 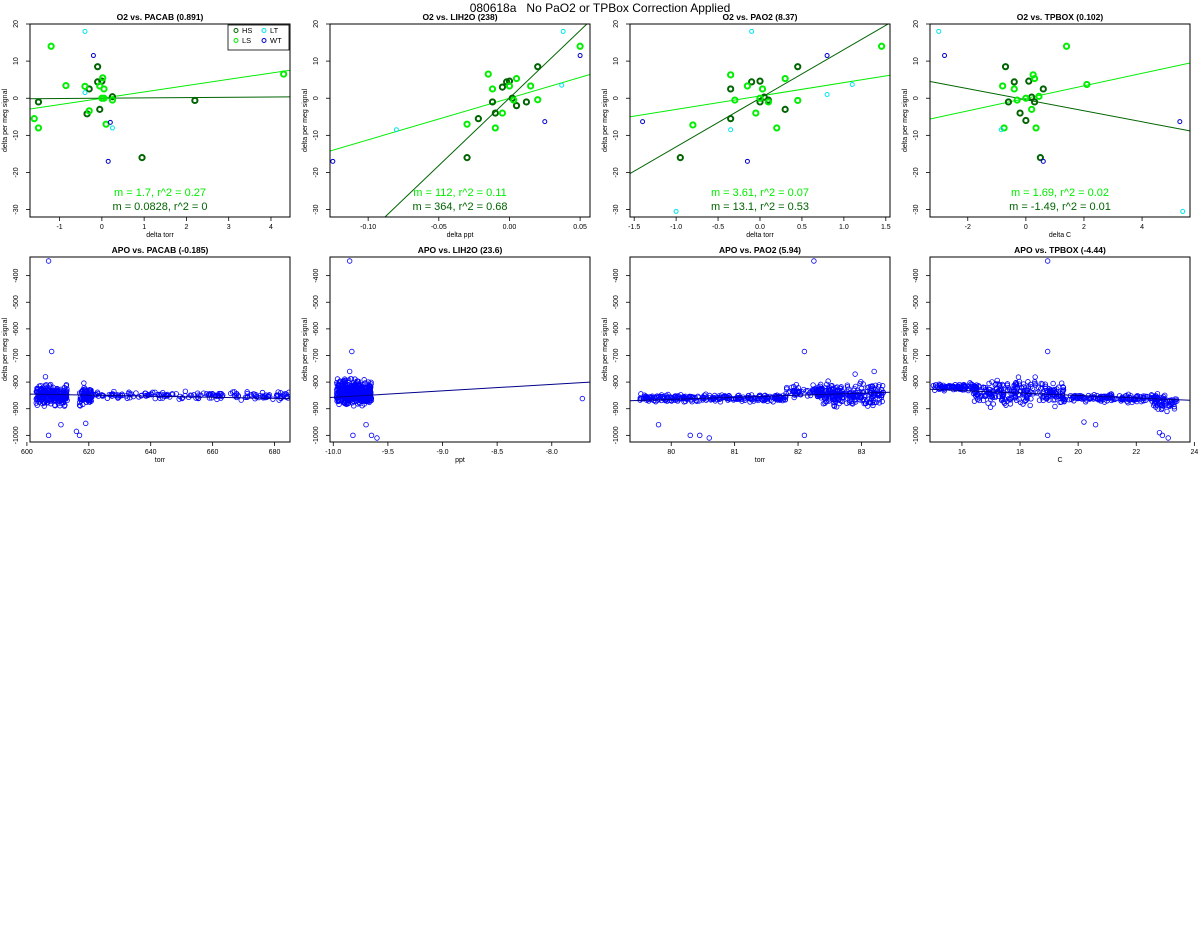 I want to click on x-tick-label: -9.5, so click(x=388, y=452).